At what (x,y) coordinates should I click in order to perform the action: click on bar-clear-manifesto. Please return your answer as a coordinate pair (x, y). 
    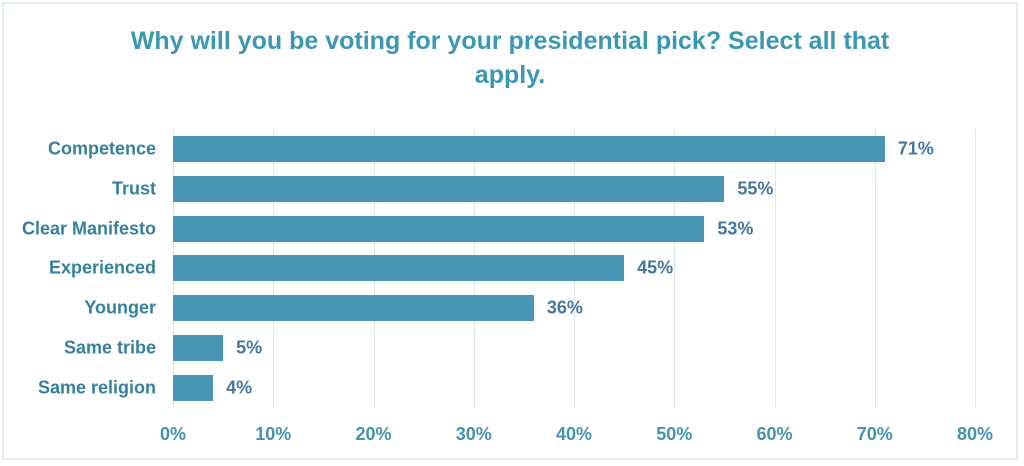
    Looking at the image, I should click on (439, 228).